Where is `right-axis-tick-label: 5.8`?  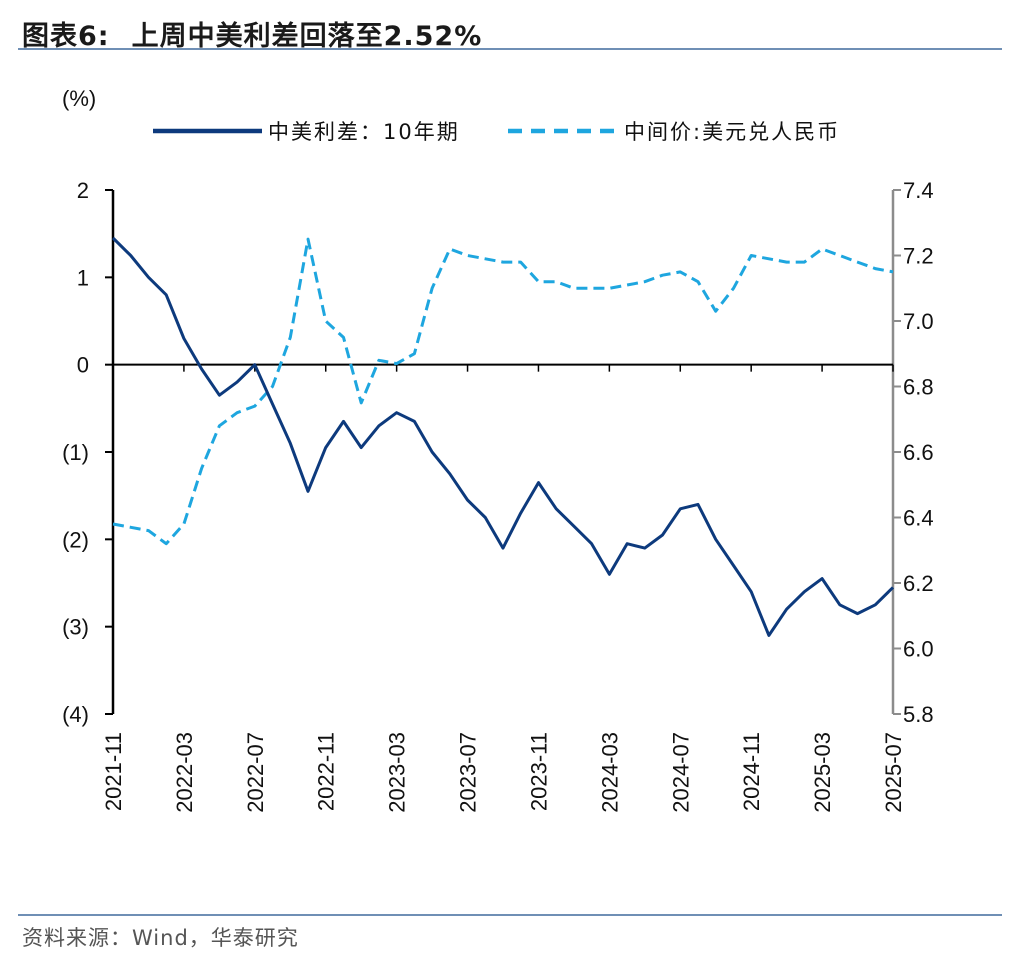 right-axis-tick-label: 5.8 is located at coordinates (918, 714).